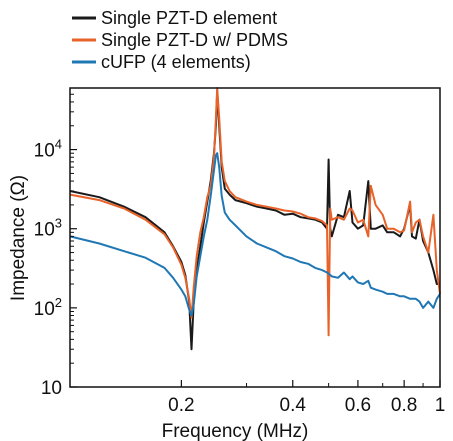 This screenshot has width=453, height=441. I want to click on x-tick-label: 0.8, so click(404, 405).